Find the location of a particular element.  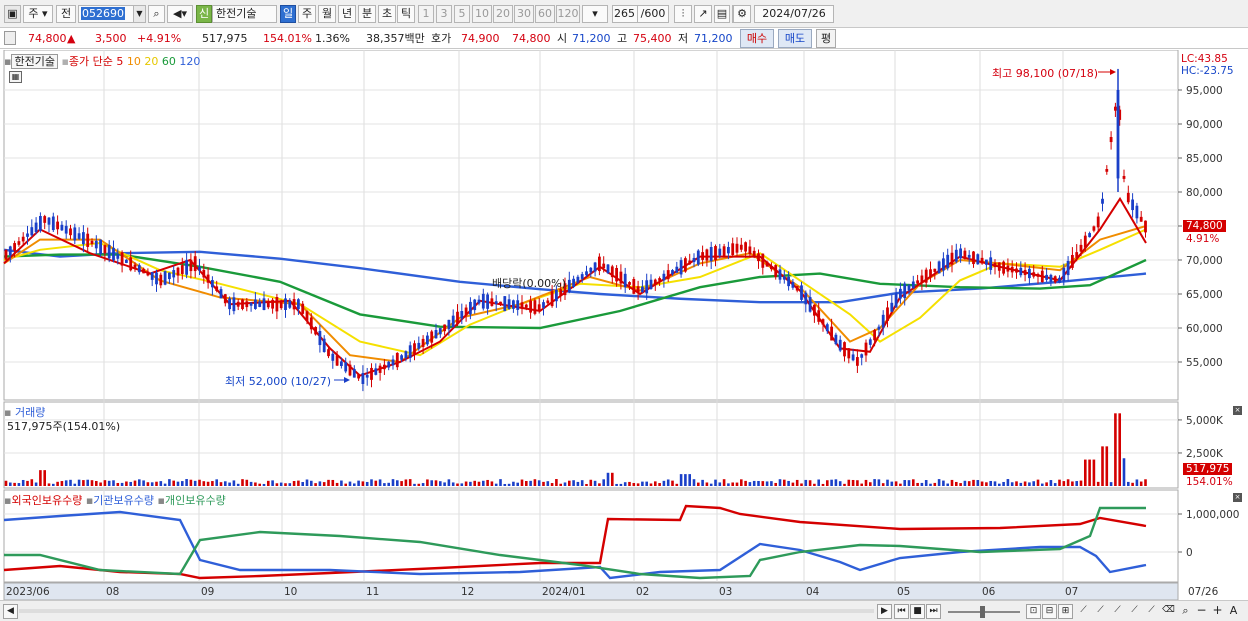

speed-slider-thumb is located at coordinates (982, 612).